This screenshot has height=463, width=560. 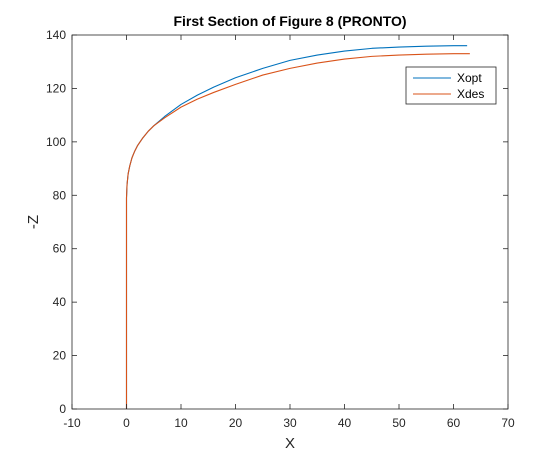 What do you see at coordinates (454, 423) in the screenshot?
I see `x-tick-label: 60` at bounding box center [454, 423].